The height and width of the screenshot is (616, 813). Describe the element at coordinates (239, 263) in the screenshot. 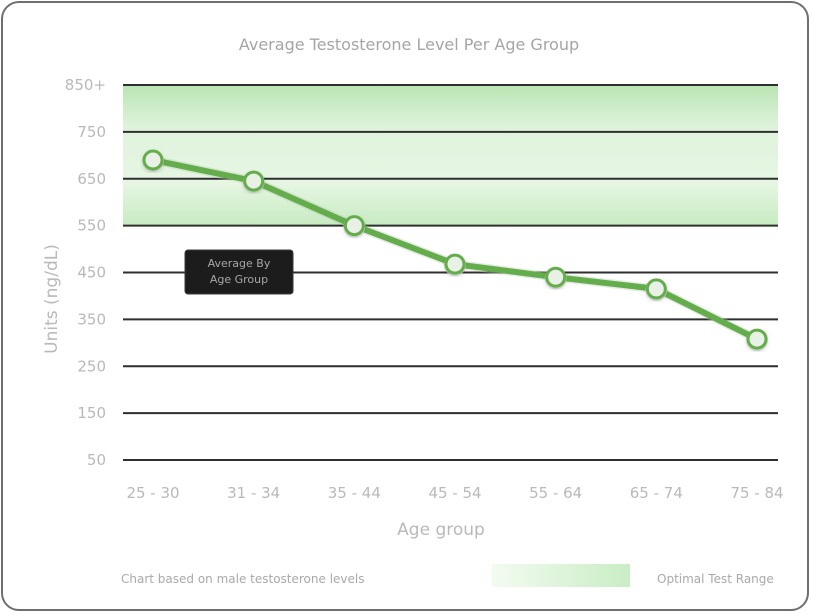

I see `tooltip-line-1: Average By` at that location.